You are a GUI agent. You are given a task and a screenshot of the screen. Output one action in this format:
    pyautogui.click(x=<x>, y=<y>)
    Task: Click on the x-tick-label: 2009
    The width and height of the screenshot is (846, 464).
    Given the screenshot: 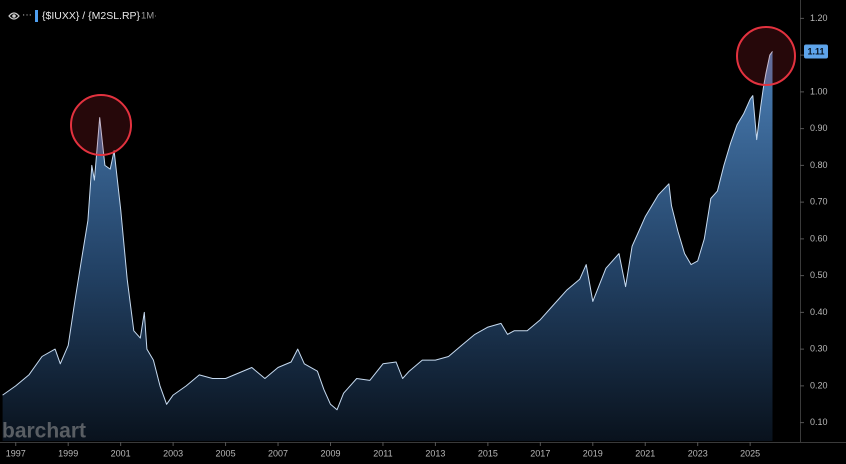 What is the action you would take?
    pyautogui.click(x=330, y=453)
    